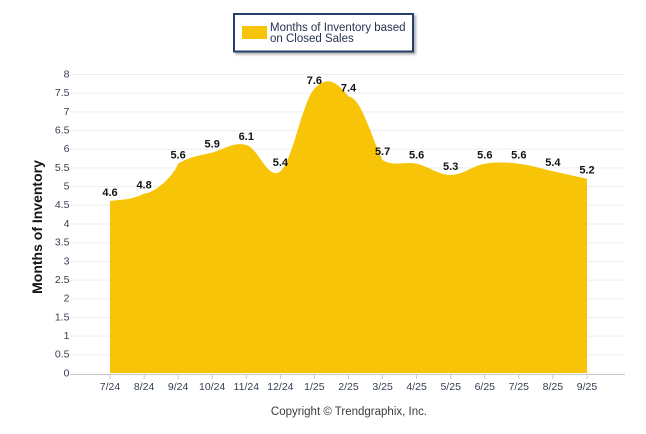 The width and height of the screenshot is (646, 434). Describe the element at coordinates (62, 168) in the screenshot. I see `svg-text: 5.5` at that location.